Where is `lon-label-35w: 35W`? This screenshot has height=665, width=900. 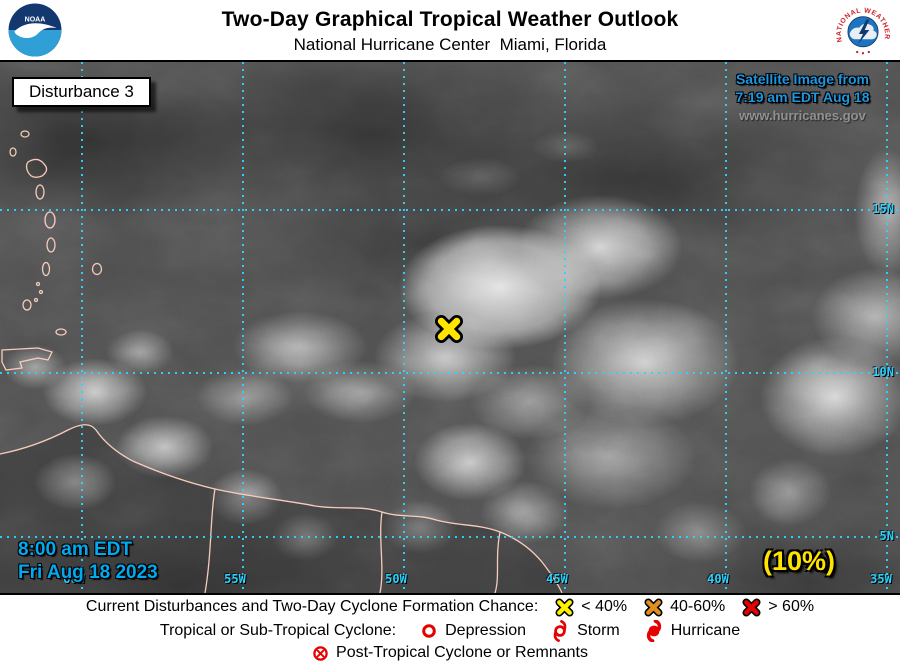
lon-label-35w: 35W is located at coordinates (881, 579).